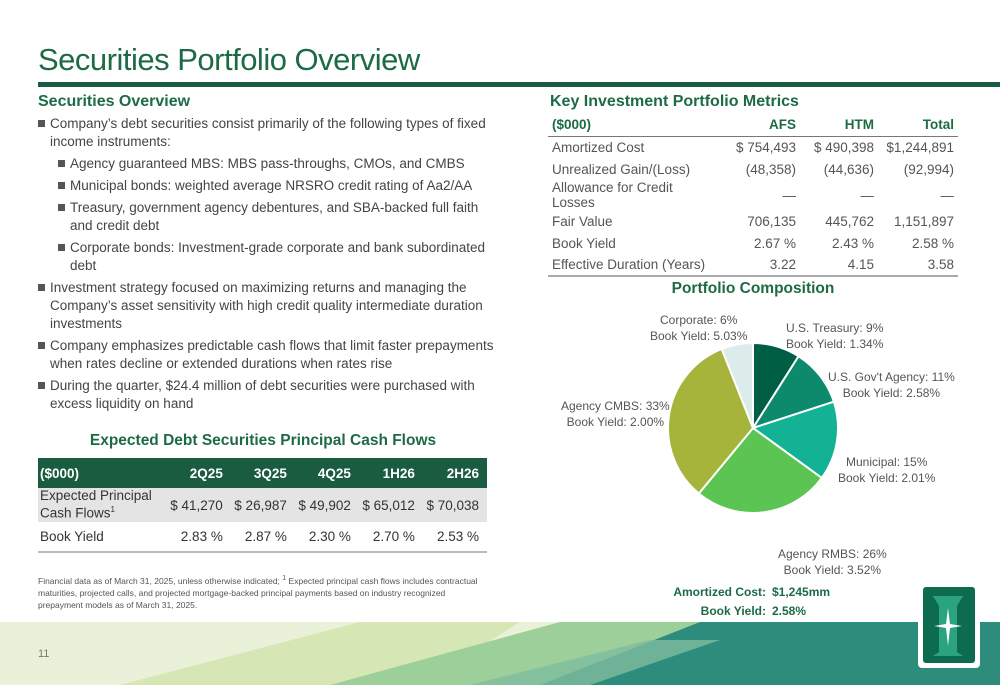  I want to click on table-cell: $ 490,398, so click(843, 147).